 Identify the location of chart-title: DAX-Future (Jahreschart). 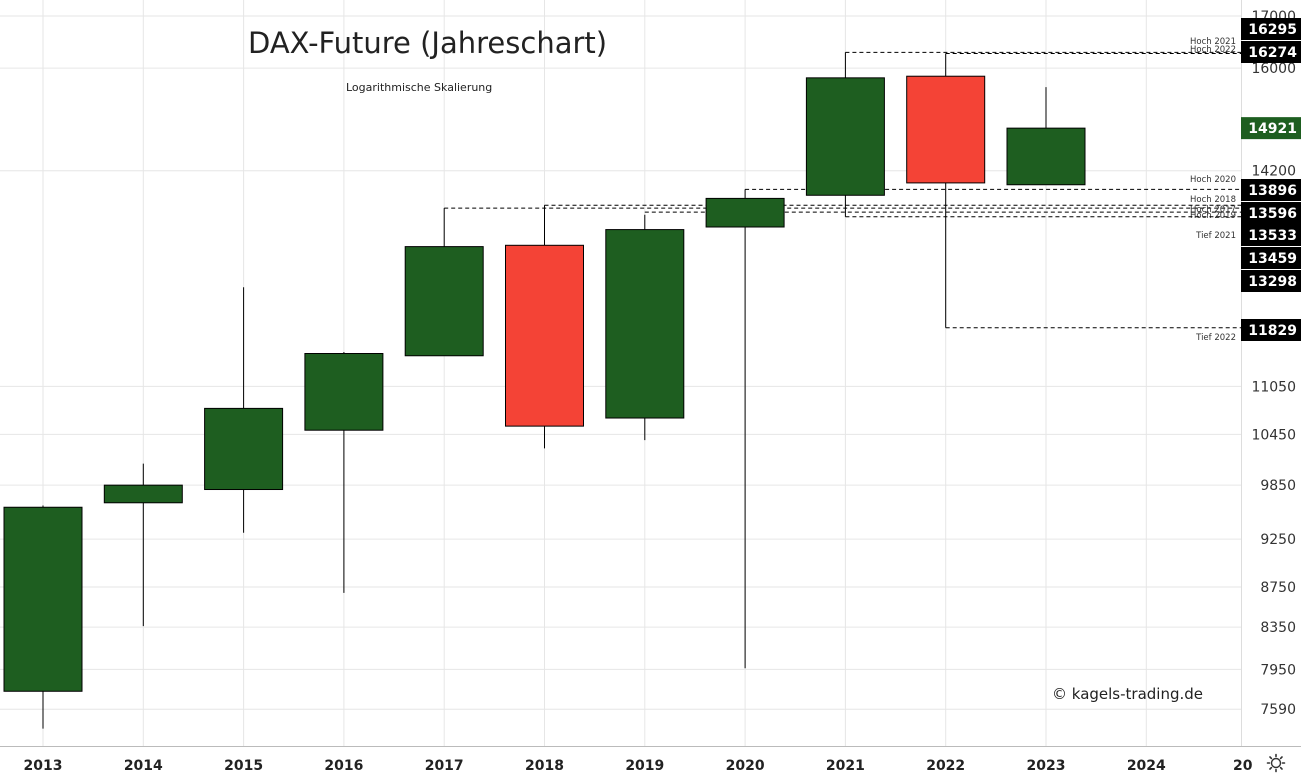
(427, 43).